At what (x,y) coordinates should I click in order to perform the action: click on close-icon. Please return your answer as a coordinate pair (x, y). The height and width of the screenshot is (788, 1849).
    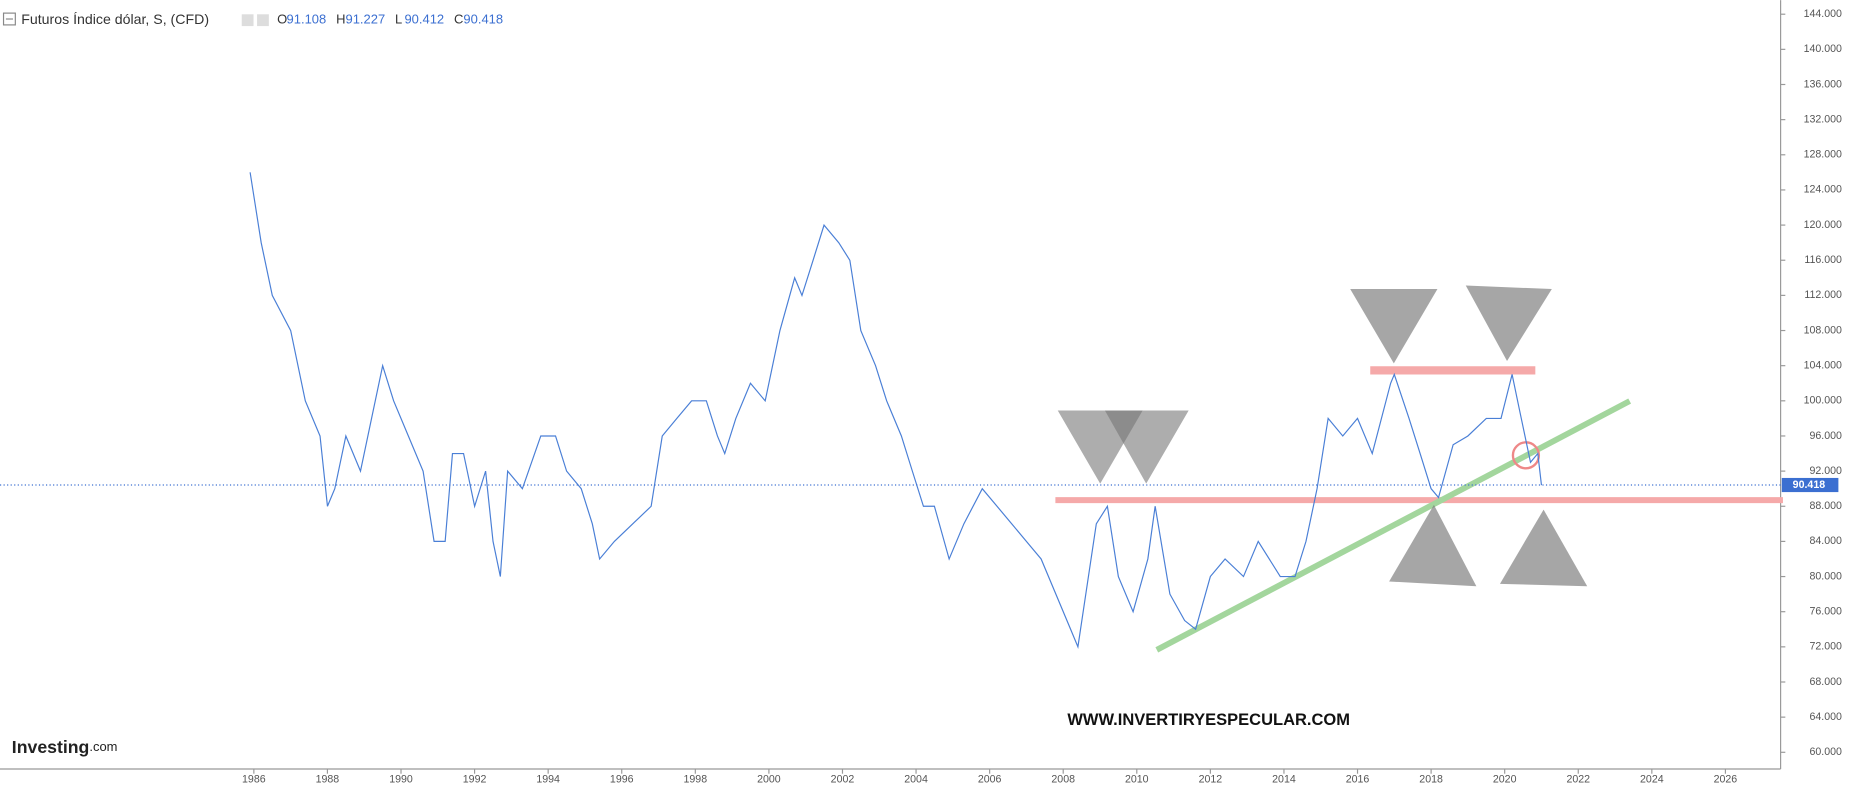
    Looking at the image, I should click on (263, 20).